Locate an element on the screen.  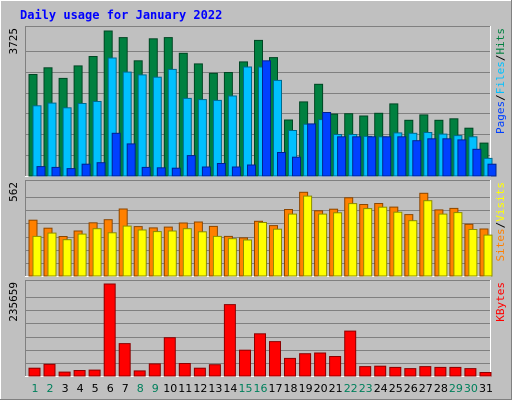
day-label-14: 14 is located at coordinates (230, 388).